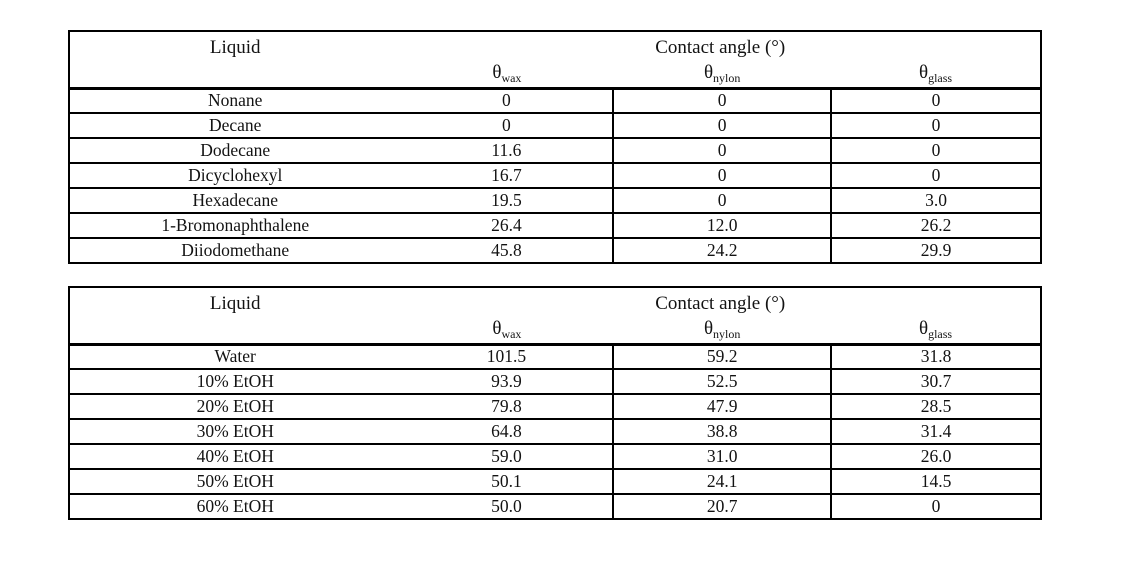  What do you see at coordinates (235, 457) in the screenshot?
I see `liquid-name-cell: 40% EtOH` at bounding box center [235, 457].